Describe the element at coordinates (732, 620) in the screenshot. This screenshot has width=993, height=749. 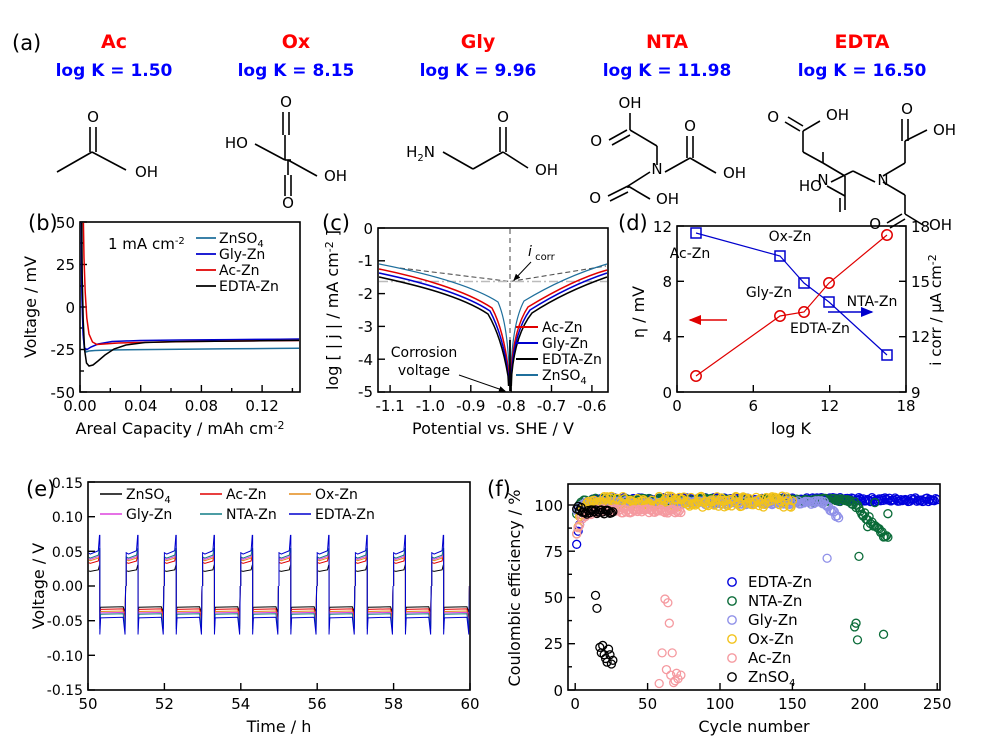
I see `legend-marker-gly-zn` at that location.